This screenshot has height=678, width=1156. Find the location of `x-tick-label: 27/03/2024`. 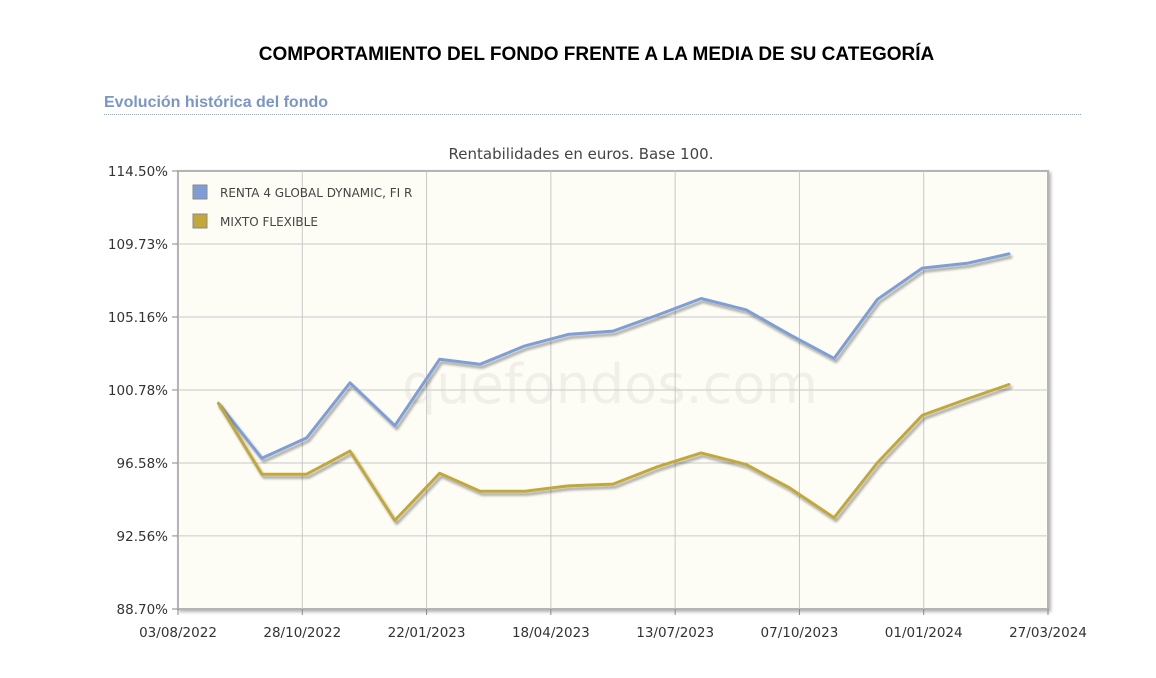

x-tick-label: 27/03/2024 is located at coordinates (1048, 633).